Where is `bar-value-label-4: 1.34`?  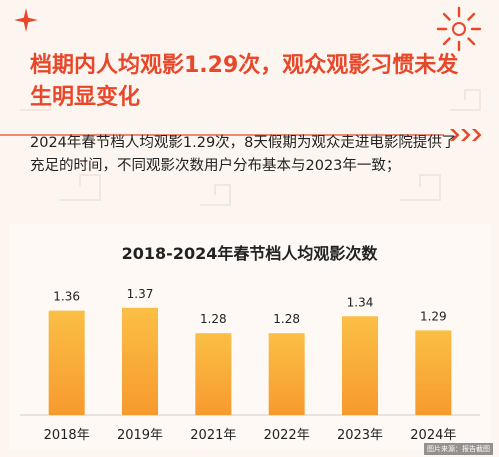
bar-value-label-4: 1.34 is located at coordinates (360, 302).